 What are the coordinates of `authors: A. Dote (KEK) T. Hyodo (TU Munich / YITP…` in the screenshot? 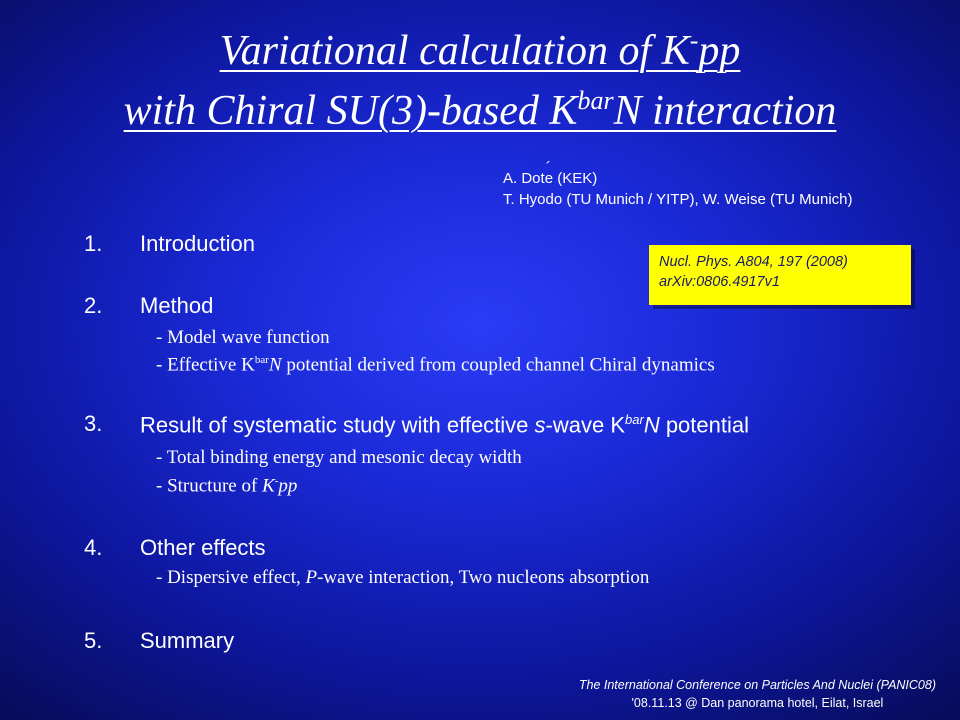 It's located at (678, 189).